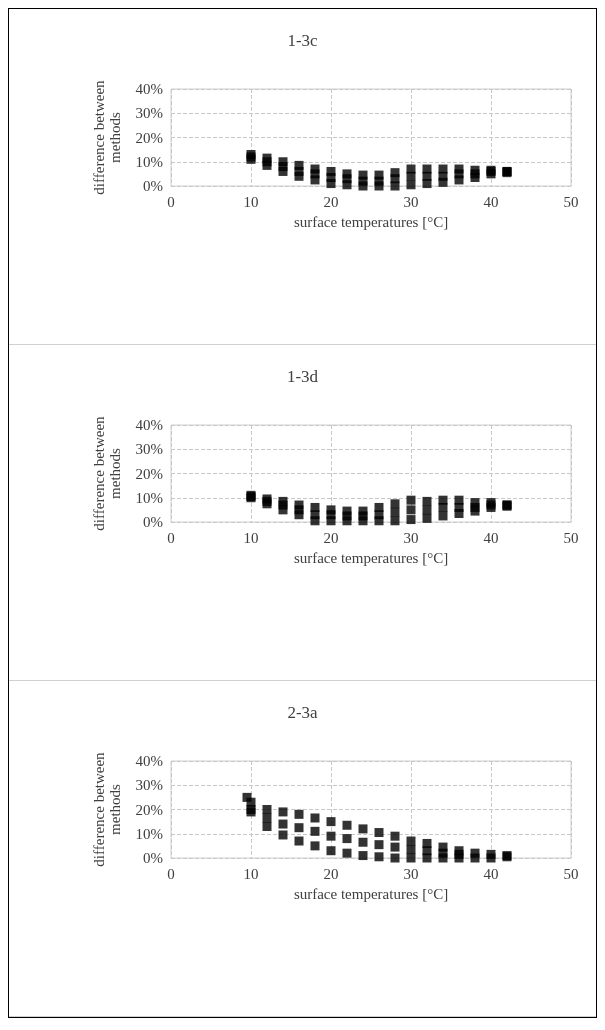  Describe the element at coordinates (302, 376) in the screenshot. I see `chart-title: 1-3d` at that location.